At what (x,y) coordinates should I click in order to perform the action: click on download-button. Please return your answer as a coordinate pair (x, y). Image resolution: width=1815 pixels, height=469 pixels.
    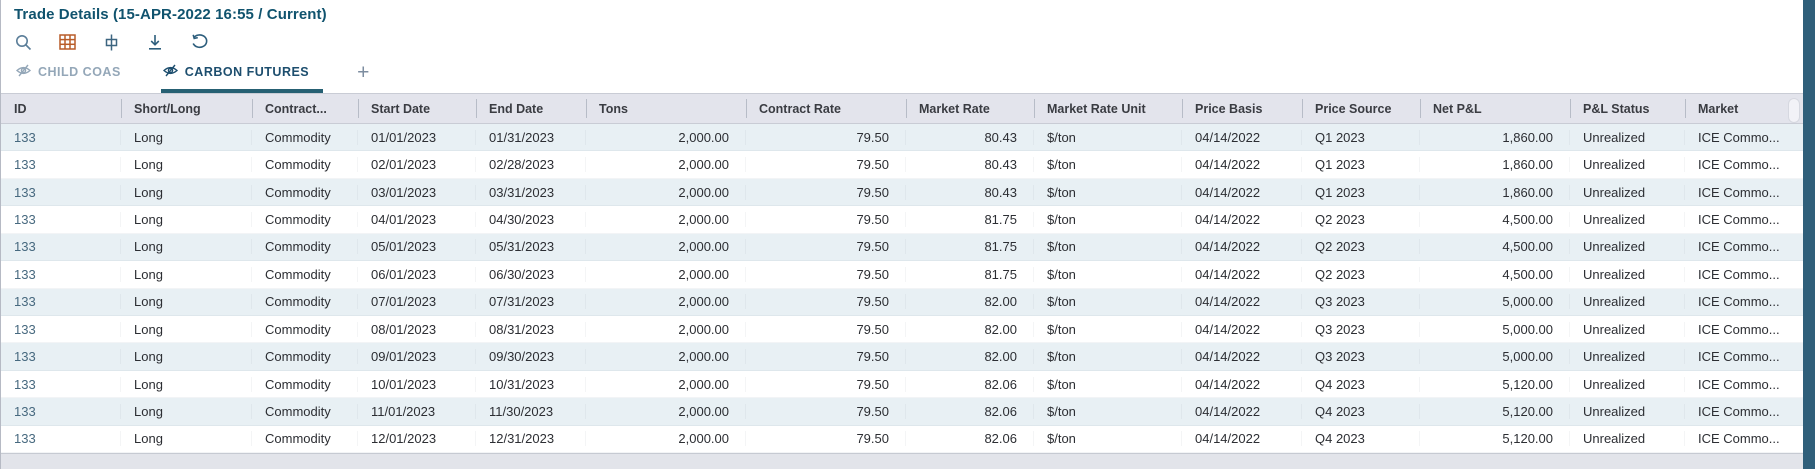
    Looking at the image, I should click on (155, 42).